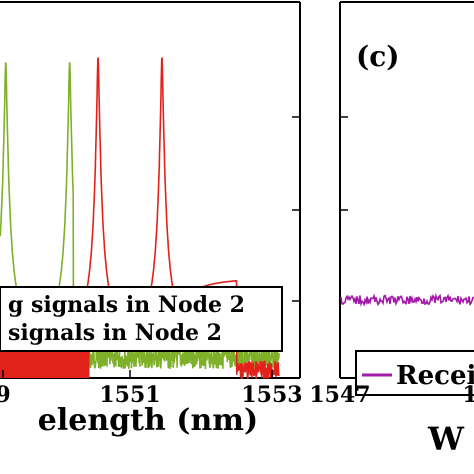  What do you see at coordinates (126, 305) in the screenshot?
I see `left-legend-entry-1: g signals in Node 2` at bounding box center [126, 305].